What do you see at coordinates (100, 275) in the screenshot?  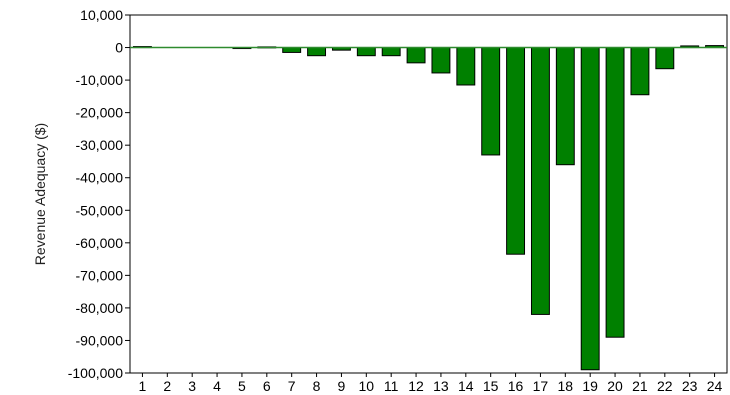 I see `y-tick-label: -70,000` at bounding box center [100, 275].